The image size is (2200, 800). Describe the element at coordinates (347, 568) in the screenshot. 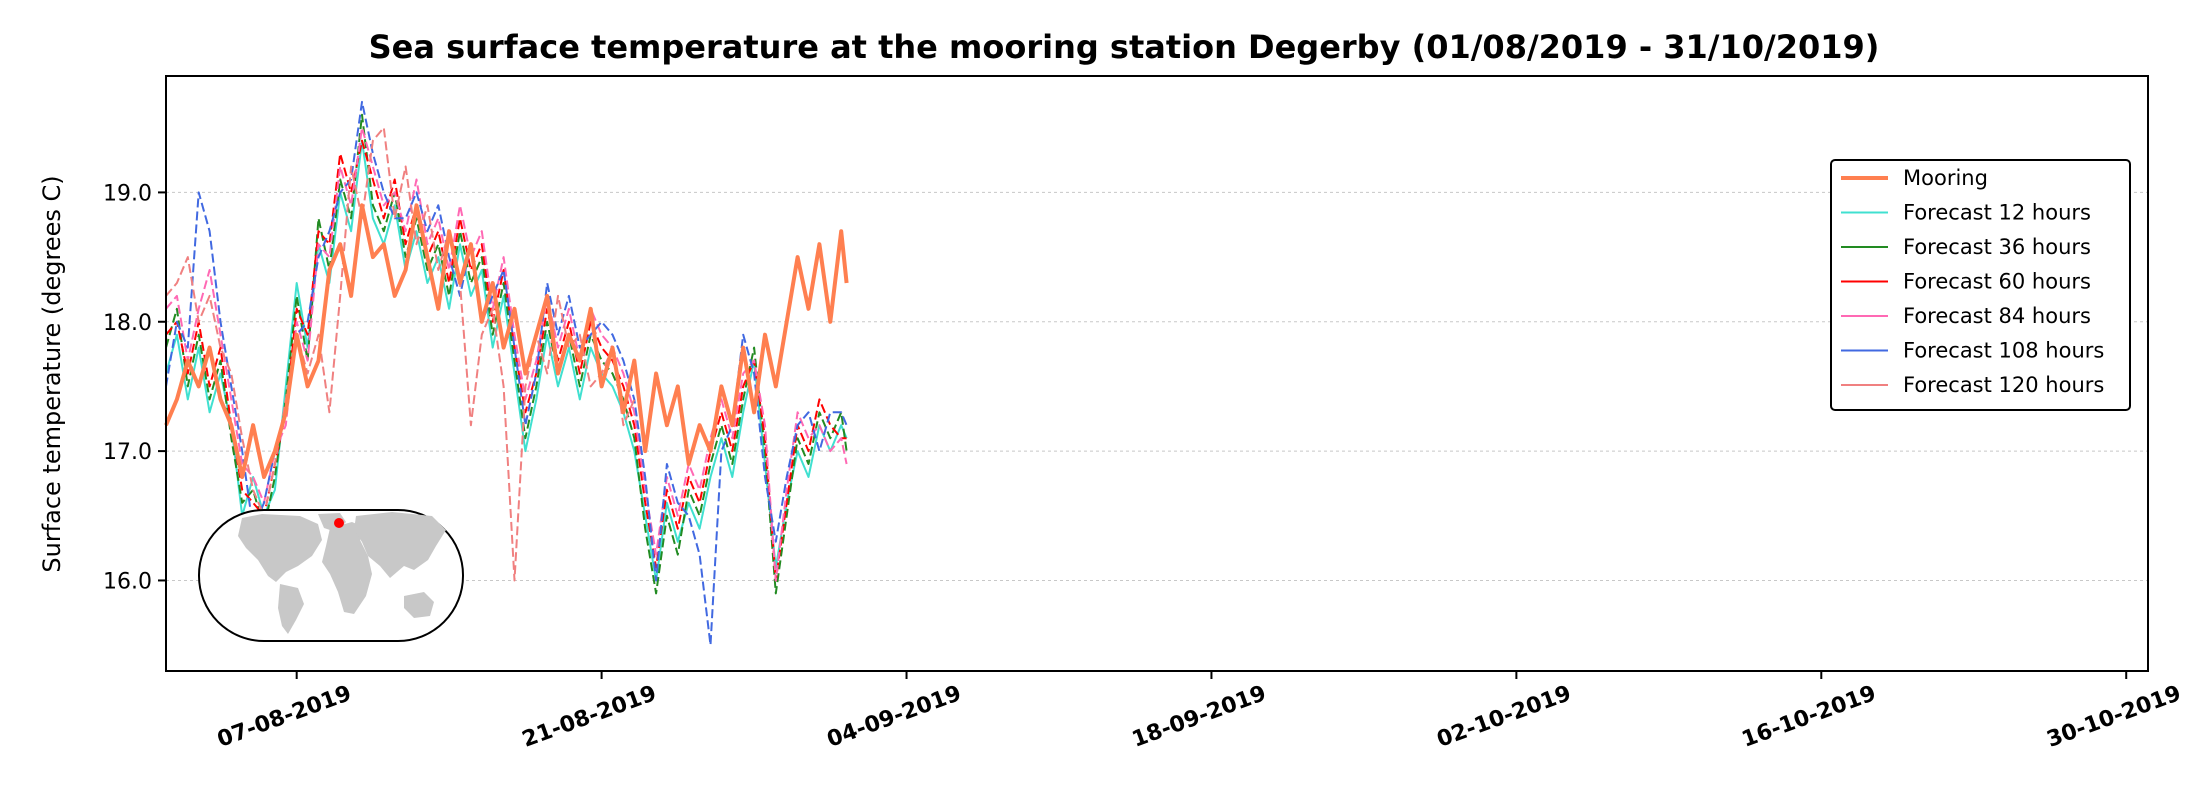

I see `europe-africa-shape` at that location.